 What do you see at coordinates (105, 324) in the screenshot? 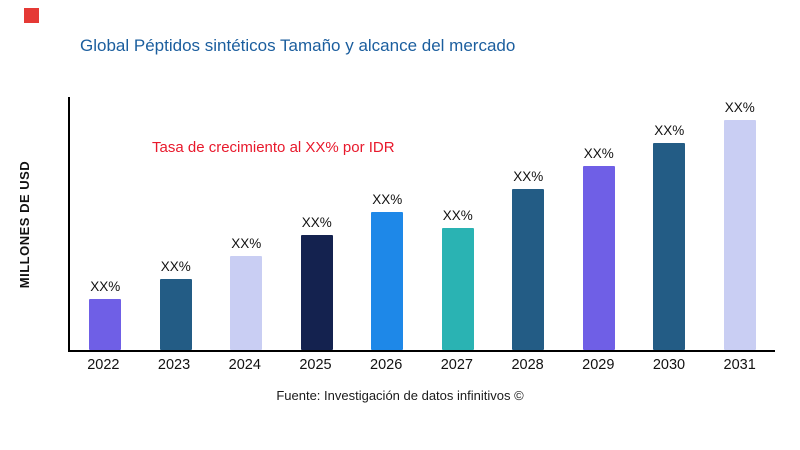
I see `bar-2022` at bounding box center [105, 324].